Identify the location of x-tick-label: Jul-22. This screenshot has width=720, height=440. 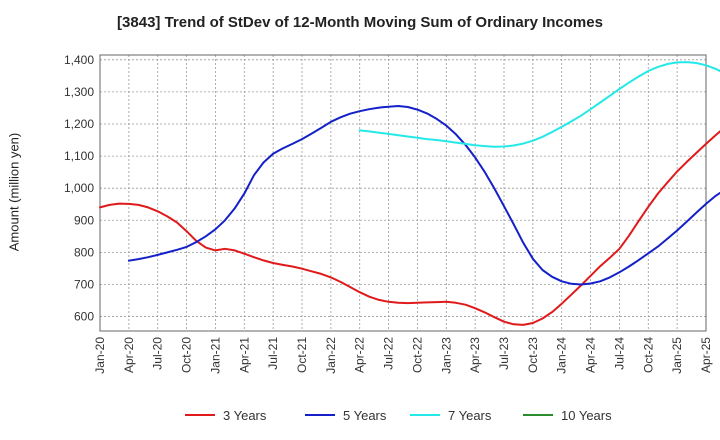
(389, 353).